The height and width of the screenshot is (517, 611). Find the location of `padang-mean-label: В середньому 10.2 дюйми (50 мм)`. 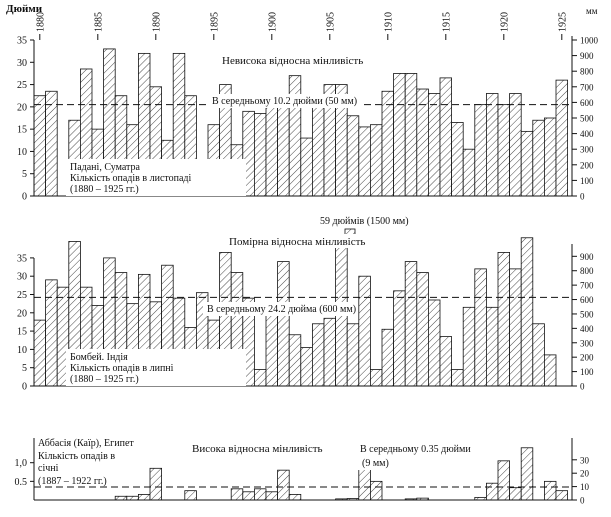

padang-mean-label: В середньому 10.2 дюйми (50 мм) is located at coordinates (284, 101).